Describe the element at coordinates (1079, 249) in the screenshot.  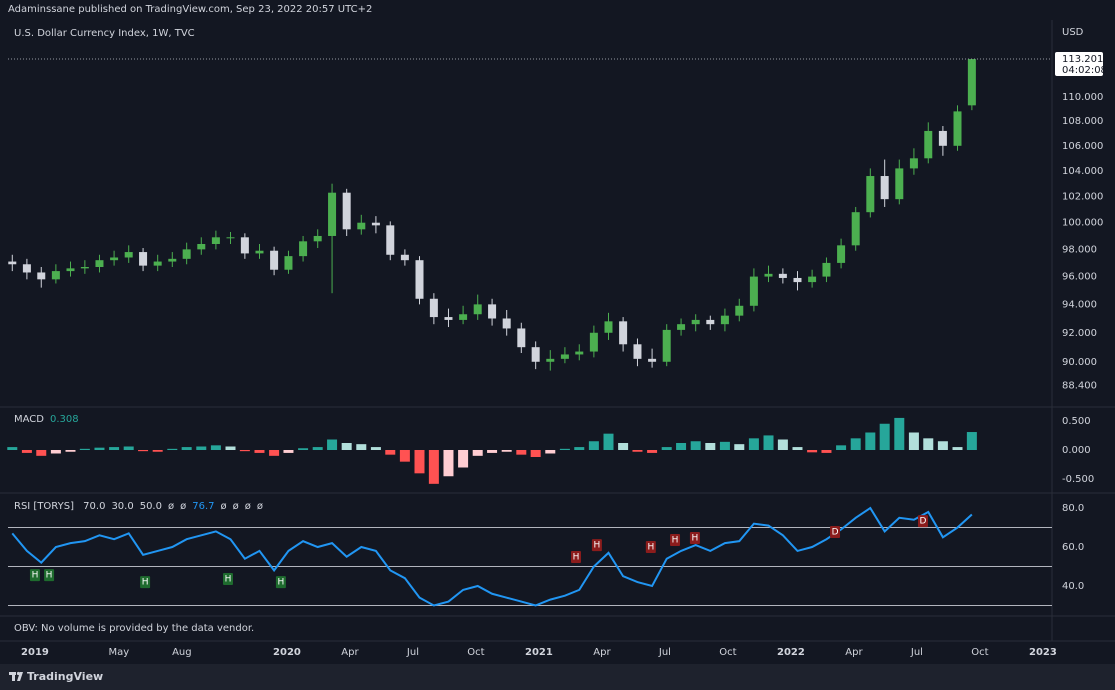
I see `y-tick-label: 98.000` at that location.